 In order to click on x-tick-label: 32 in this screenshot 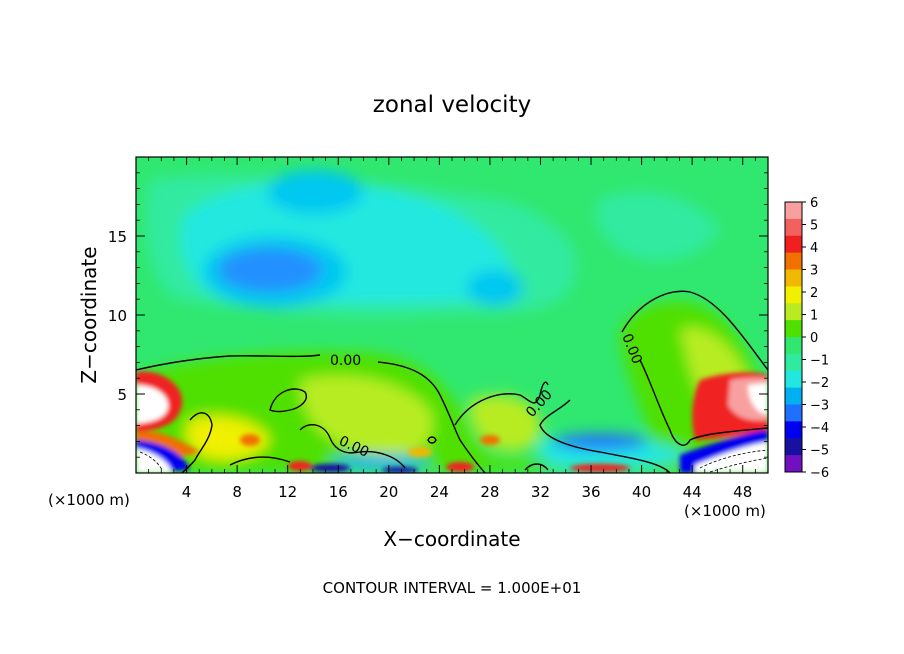, I will do `click(540, 492)`.